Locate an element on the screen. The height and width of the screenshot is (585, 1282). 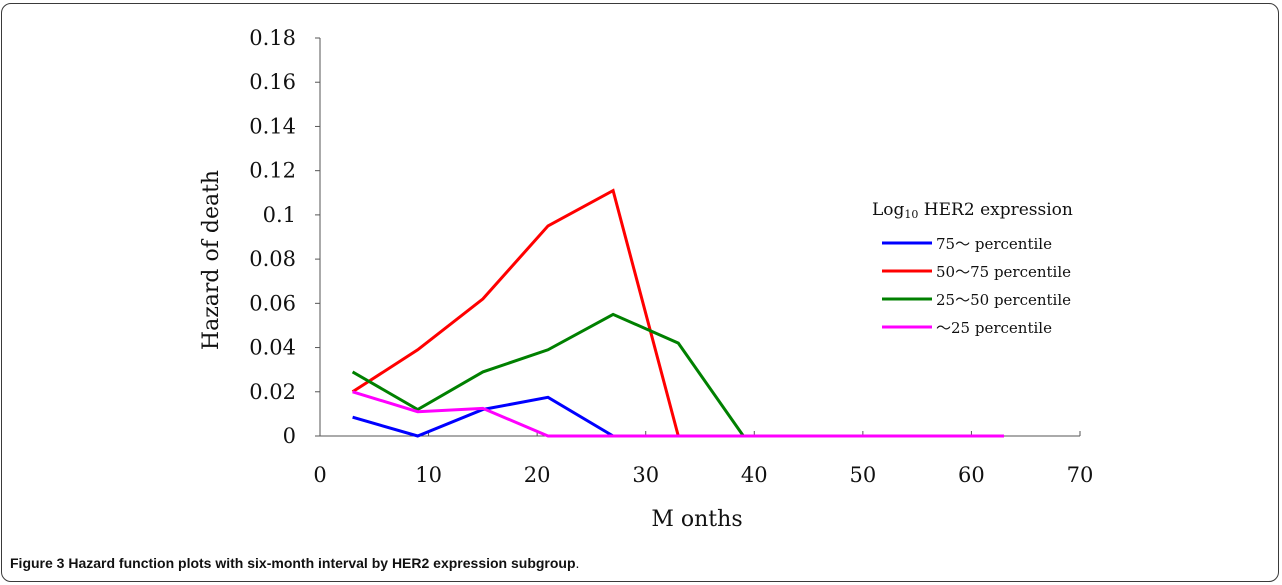
y-tick-label: 0.14 is located at coordinates (272, 126).